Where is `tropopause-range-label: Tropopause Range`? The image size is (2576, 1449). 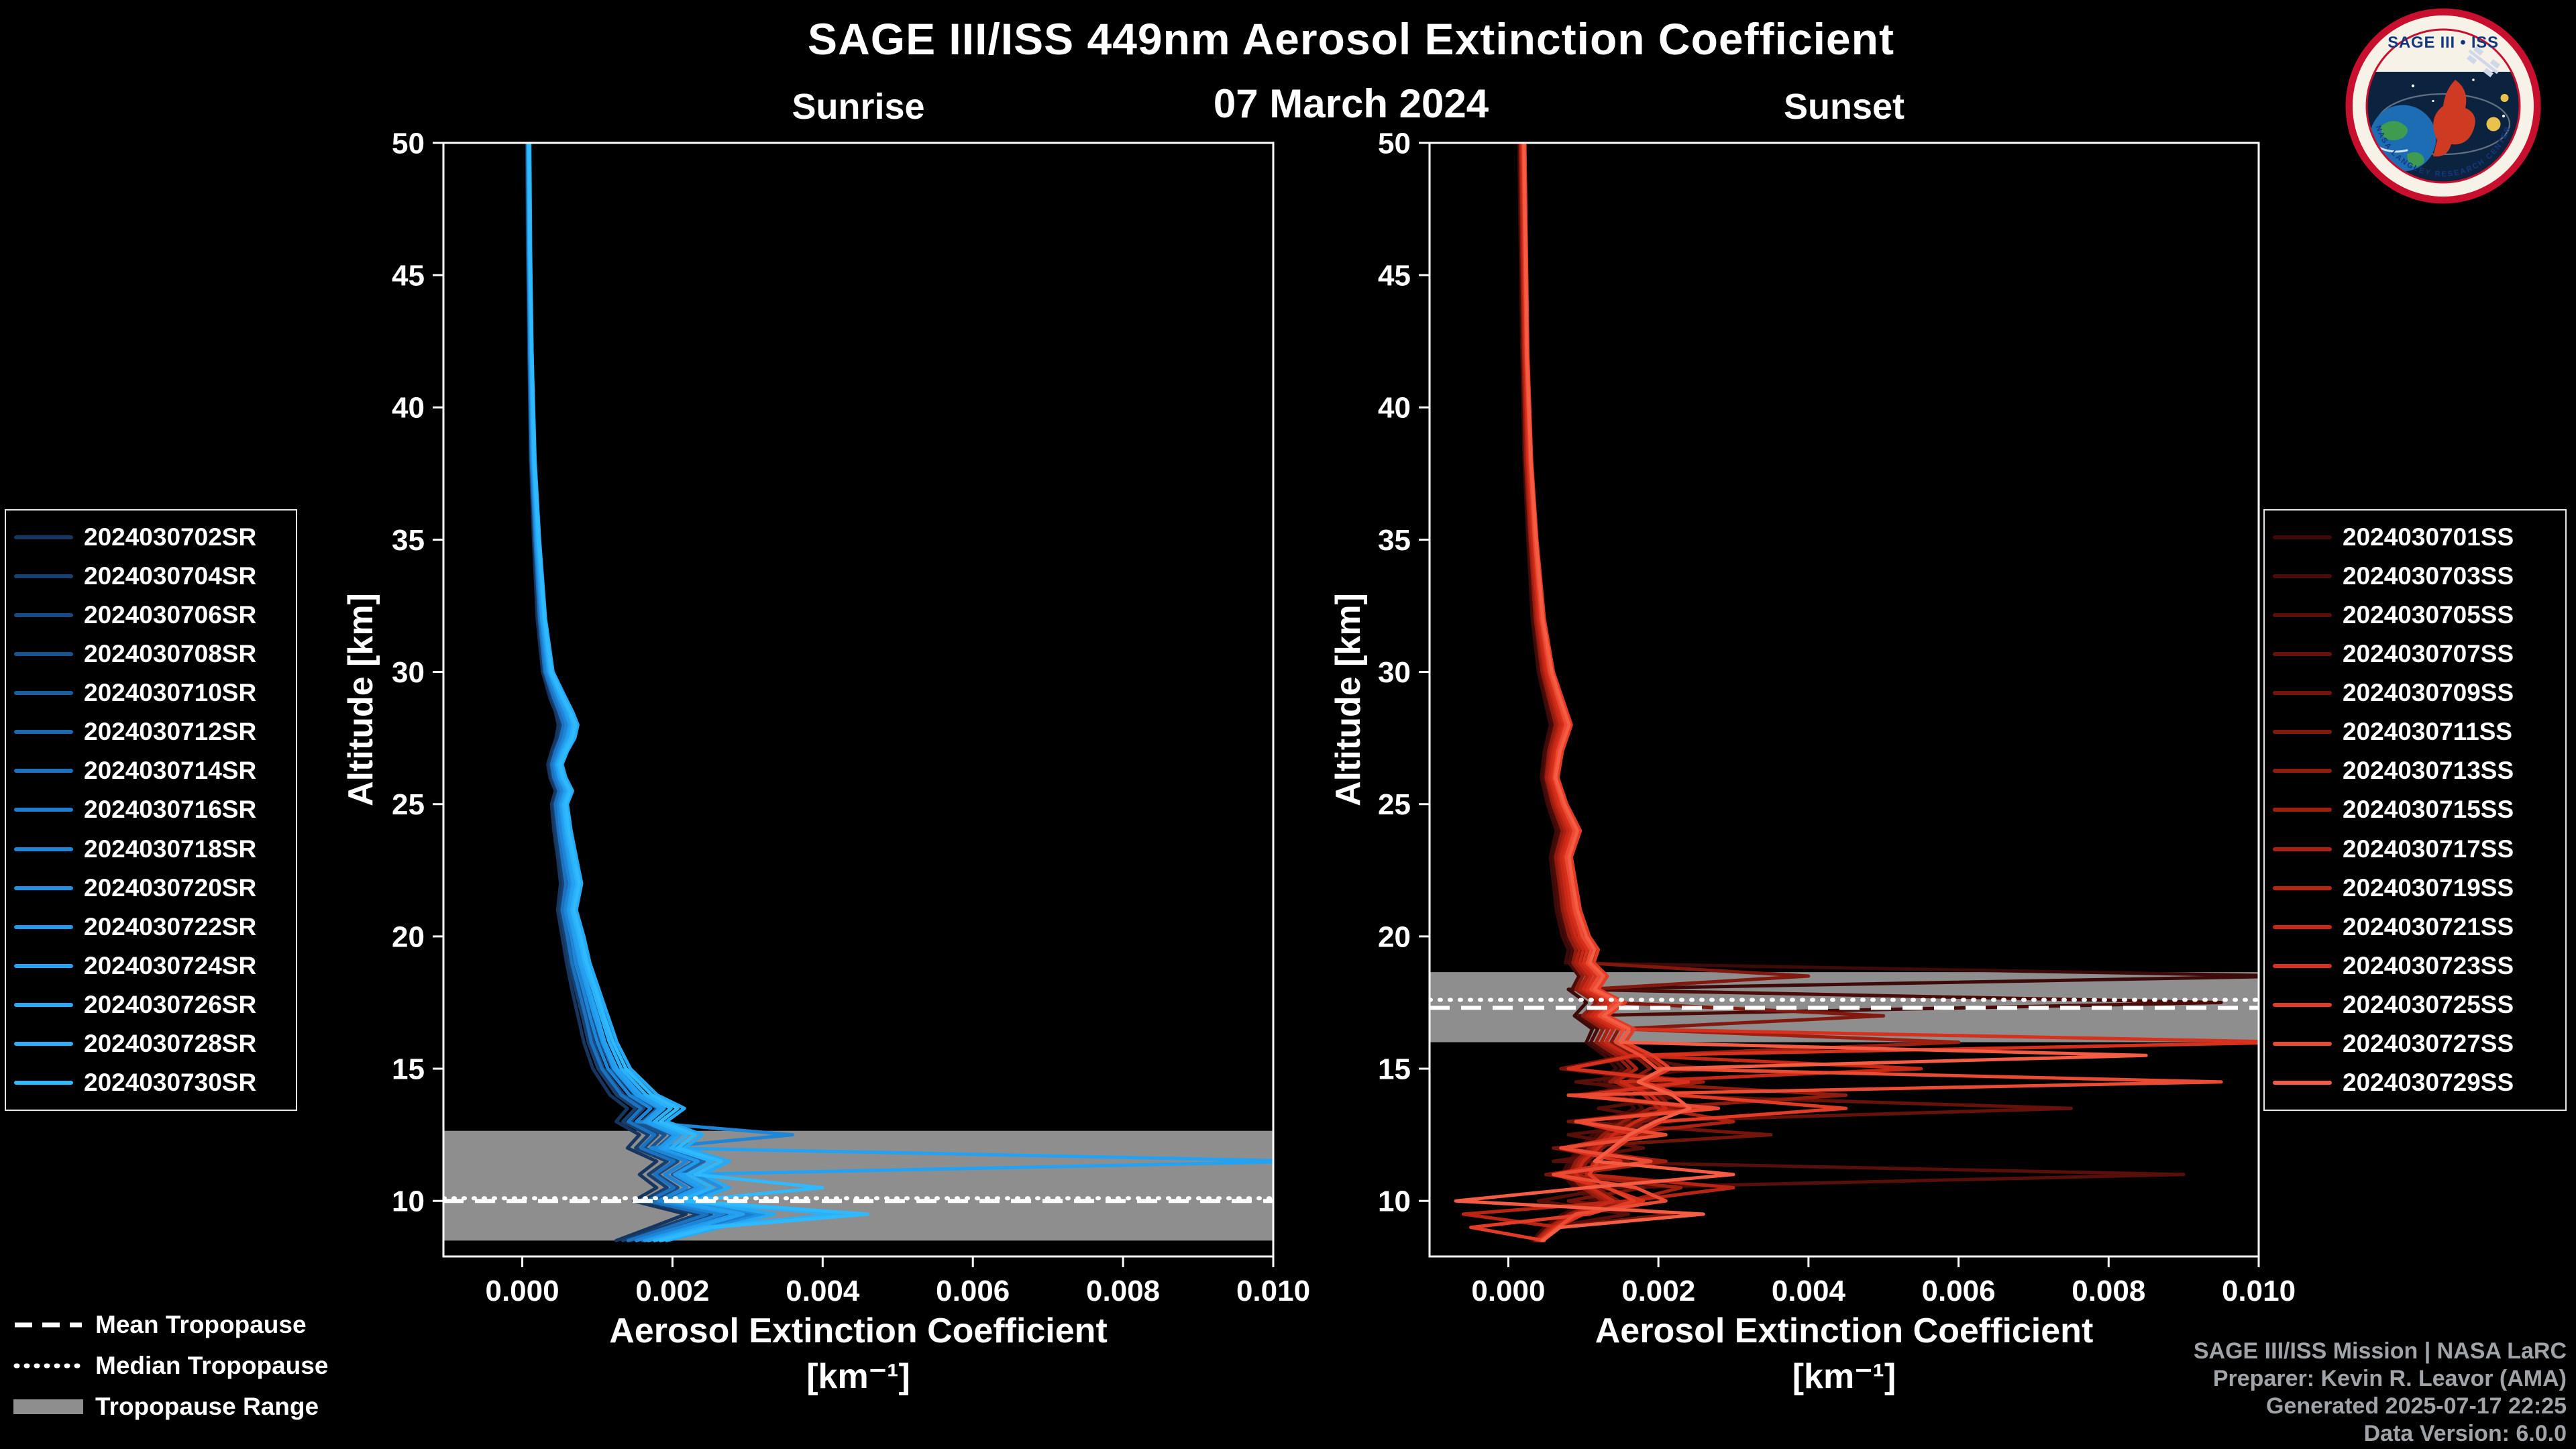 tropopause-range-label: Tropopause Range is located at coordinates (207, 1406).